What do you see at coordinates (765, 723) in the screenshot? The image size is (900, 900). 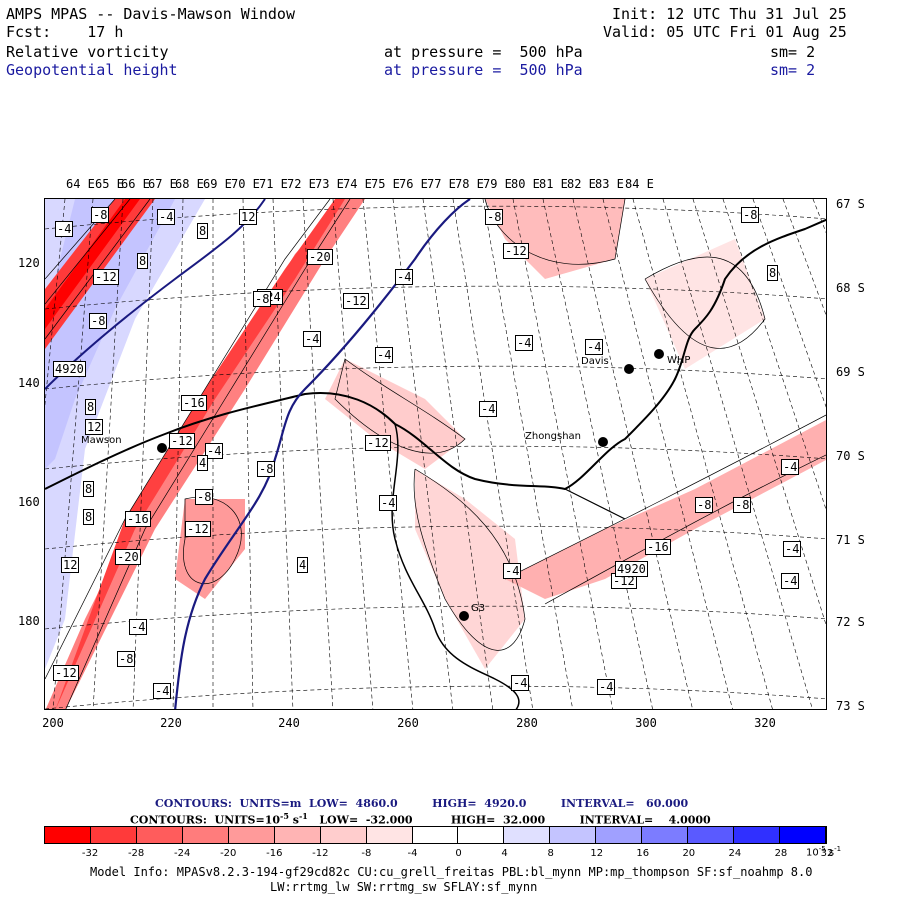 I see `x-tick-label: 320` at bounding box center [765, 723].